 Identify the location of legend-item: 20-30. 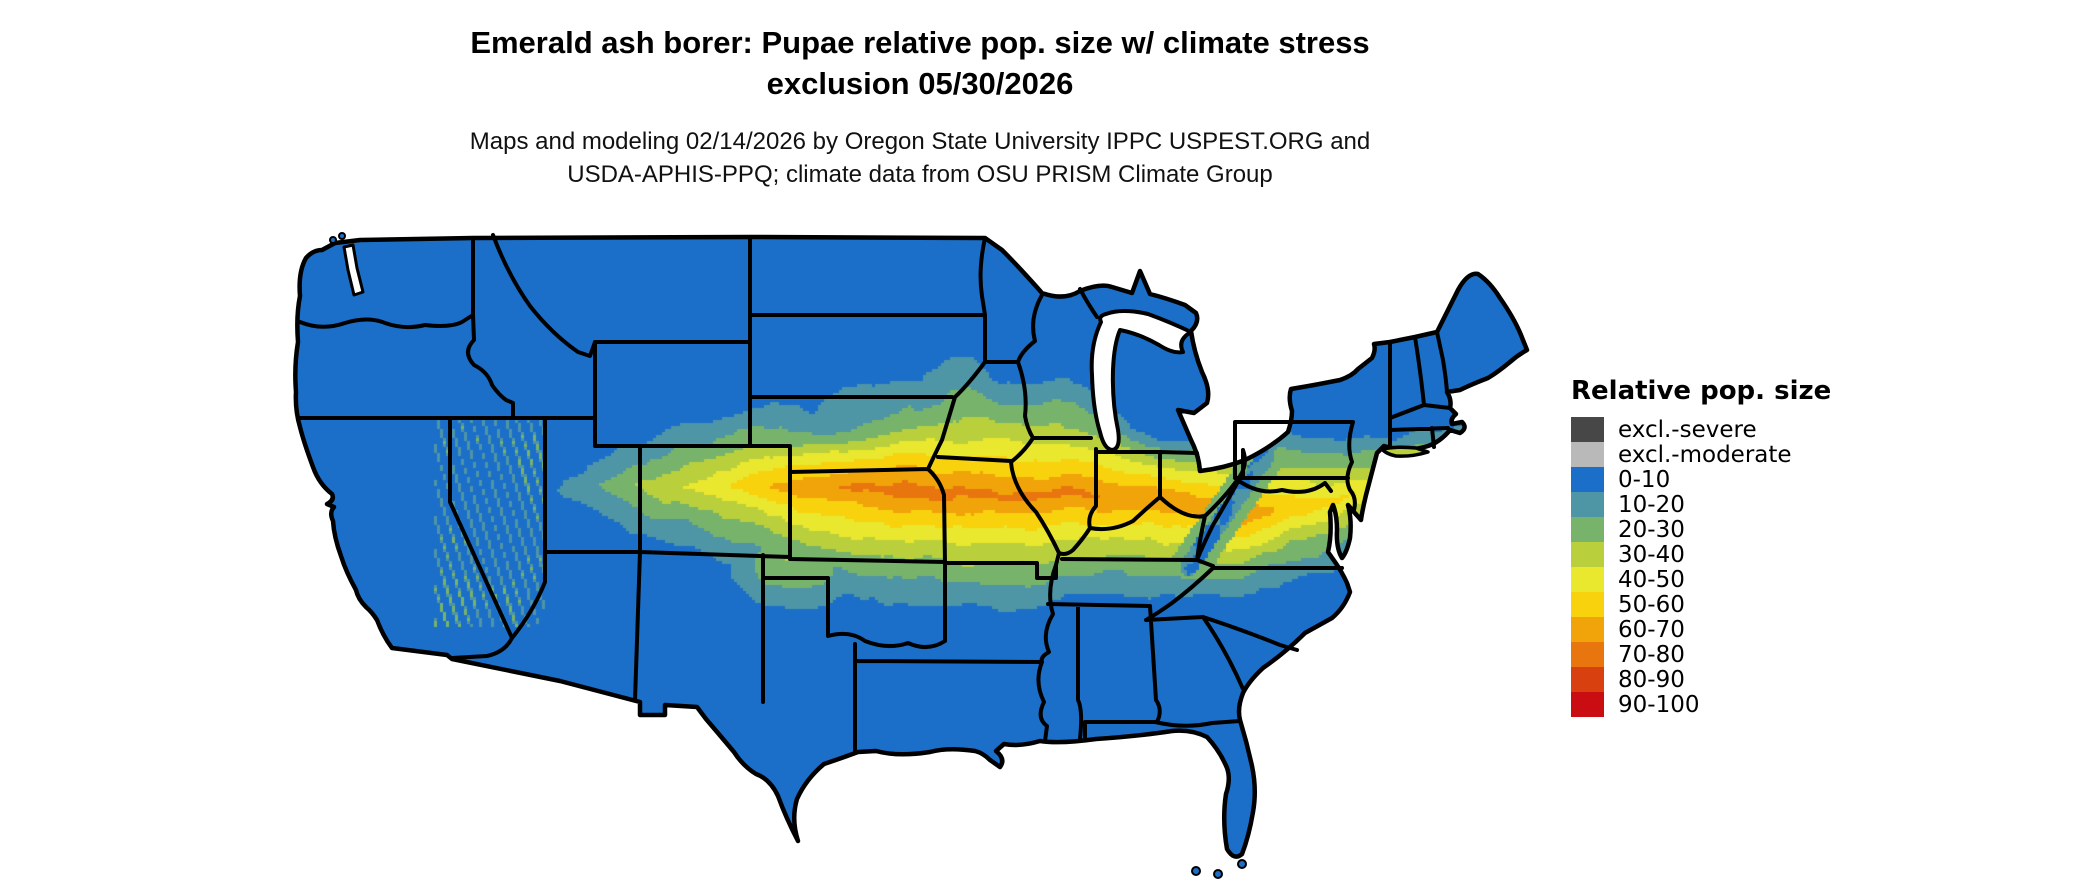
(1701, 529).